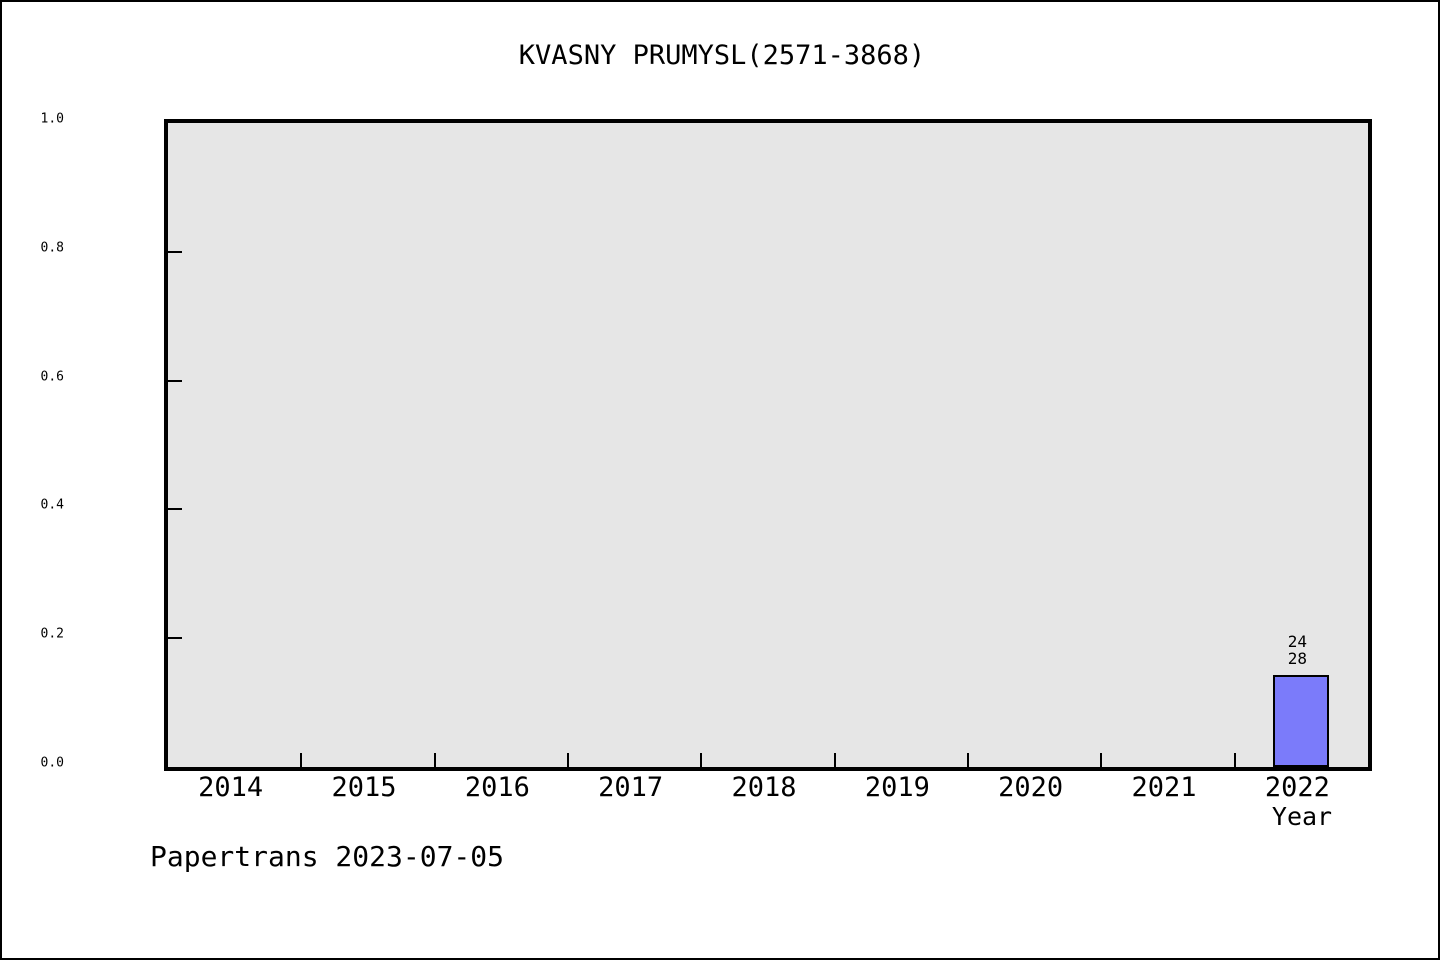  Describe the element at coordinates (1302, 816) in the screenshot. I see `x-axis-label: Year` at that location.